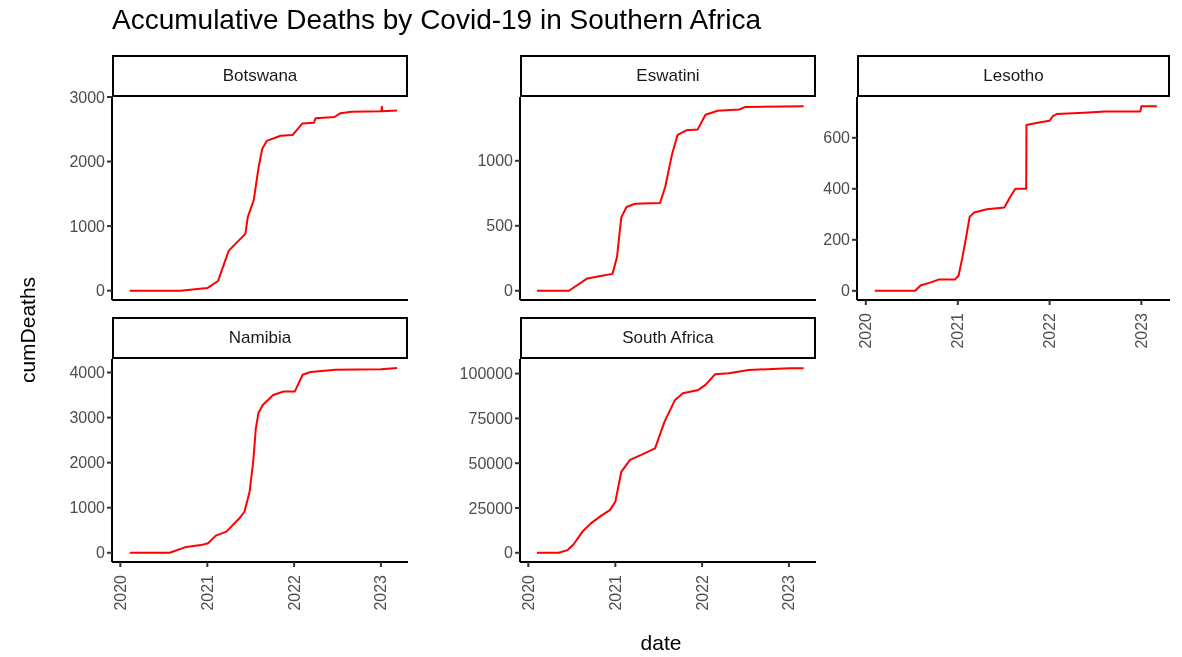  Describe the element at coordinates (837, 240) in the screenshot. I see `y-tick-label: 200` at that location.